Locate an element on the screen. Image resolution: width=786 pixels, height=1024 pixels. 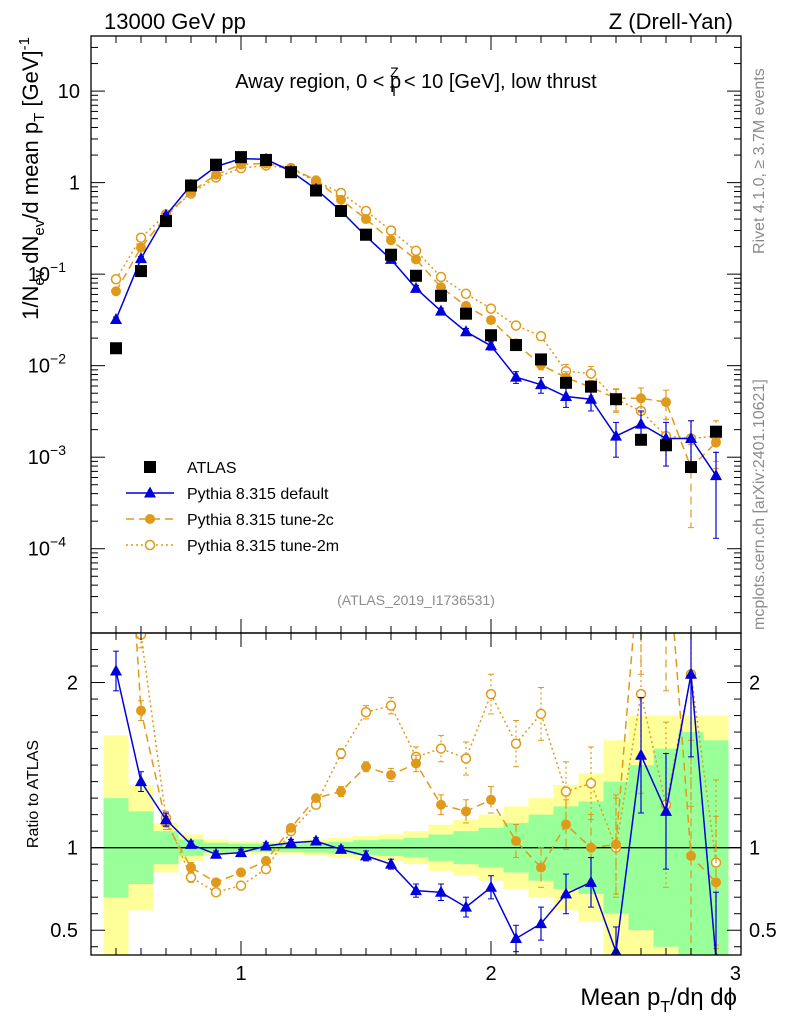
process-label: Z (Drell-Yan) is located at coordinates (671, 21).